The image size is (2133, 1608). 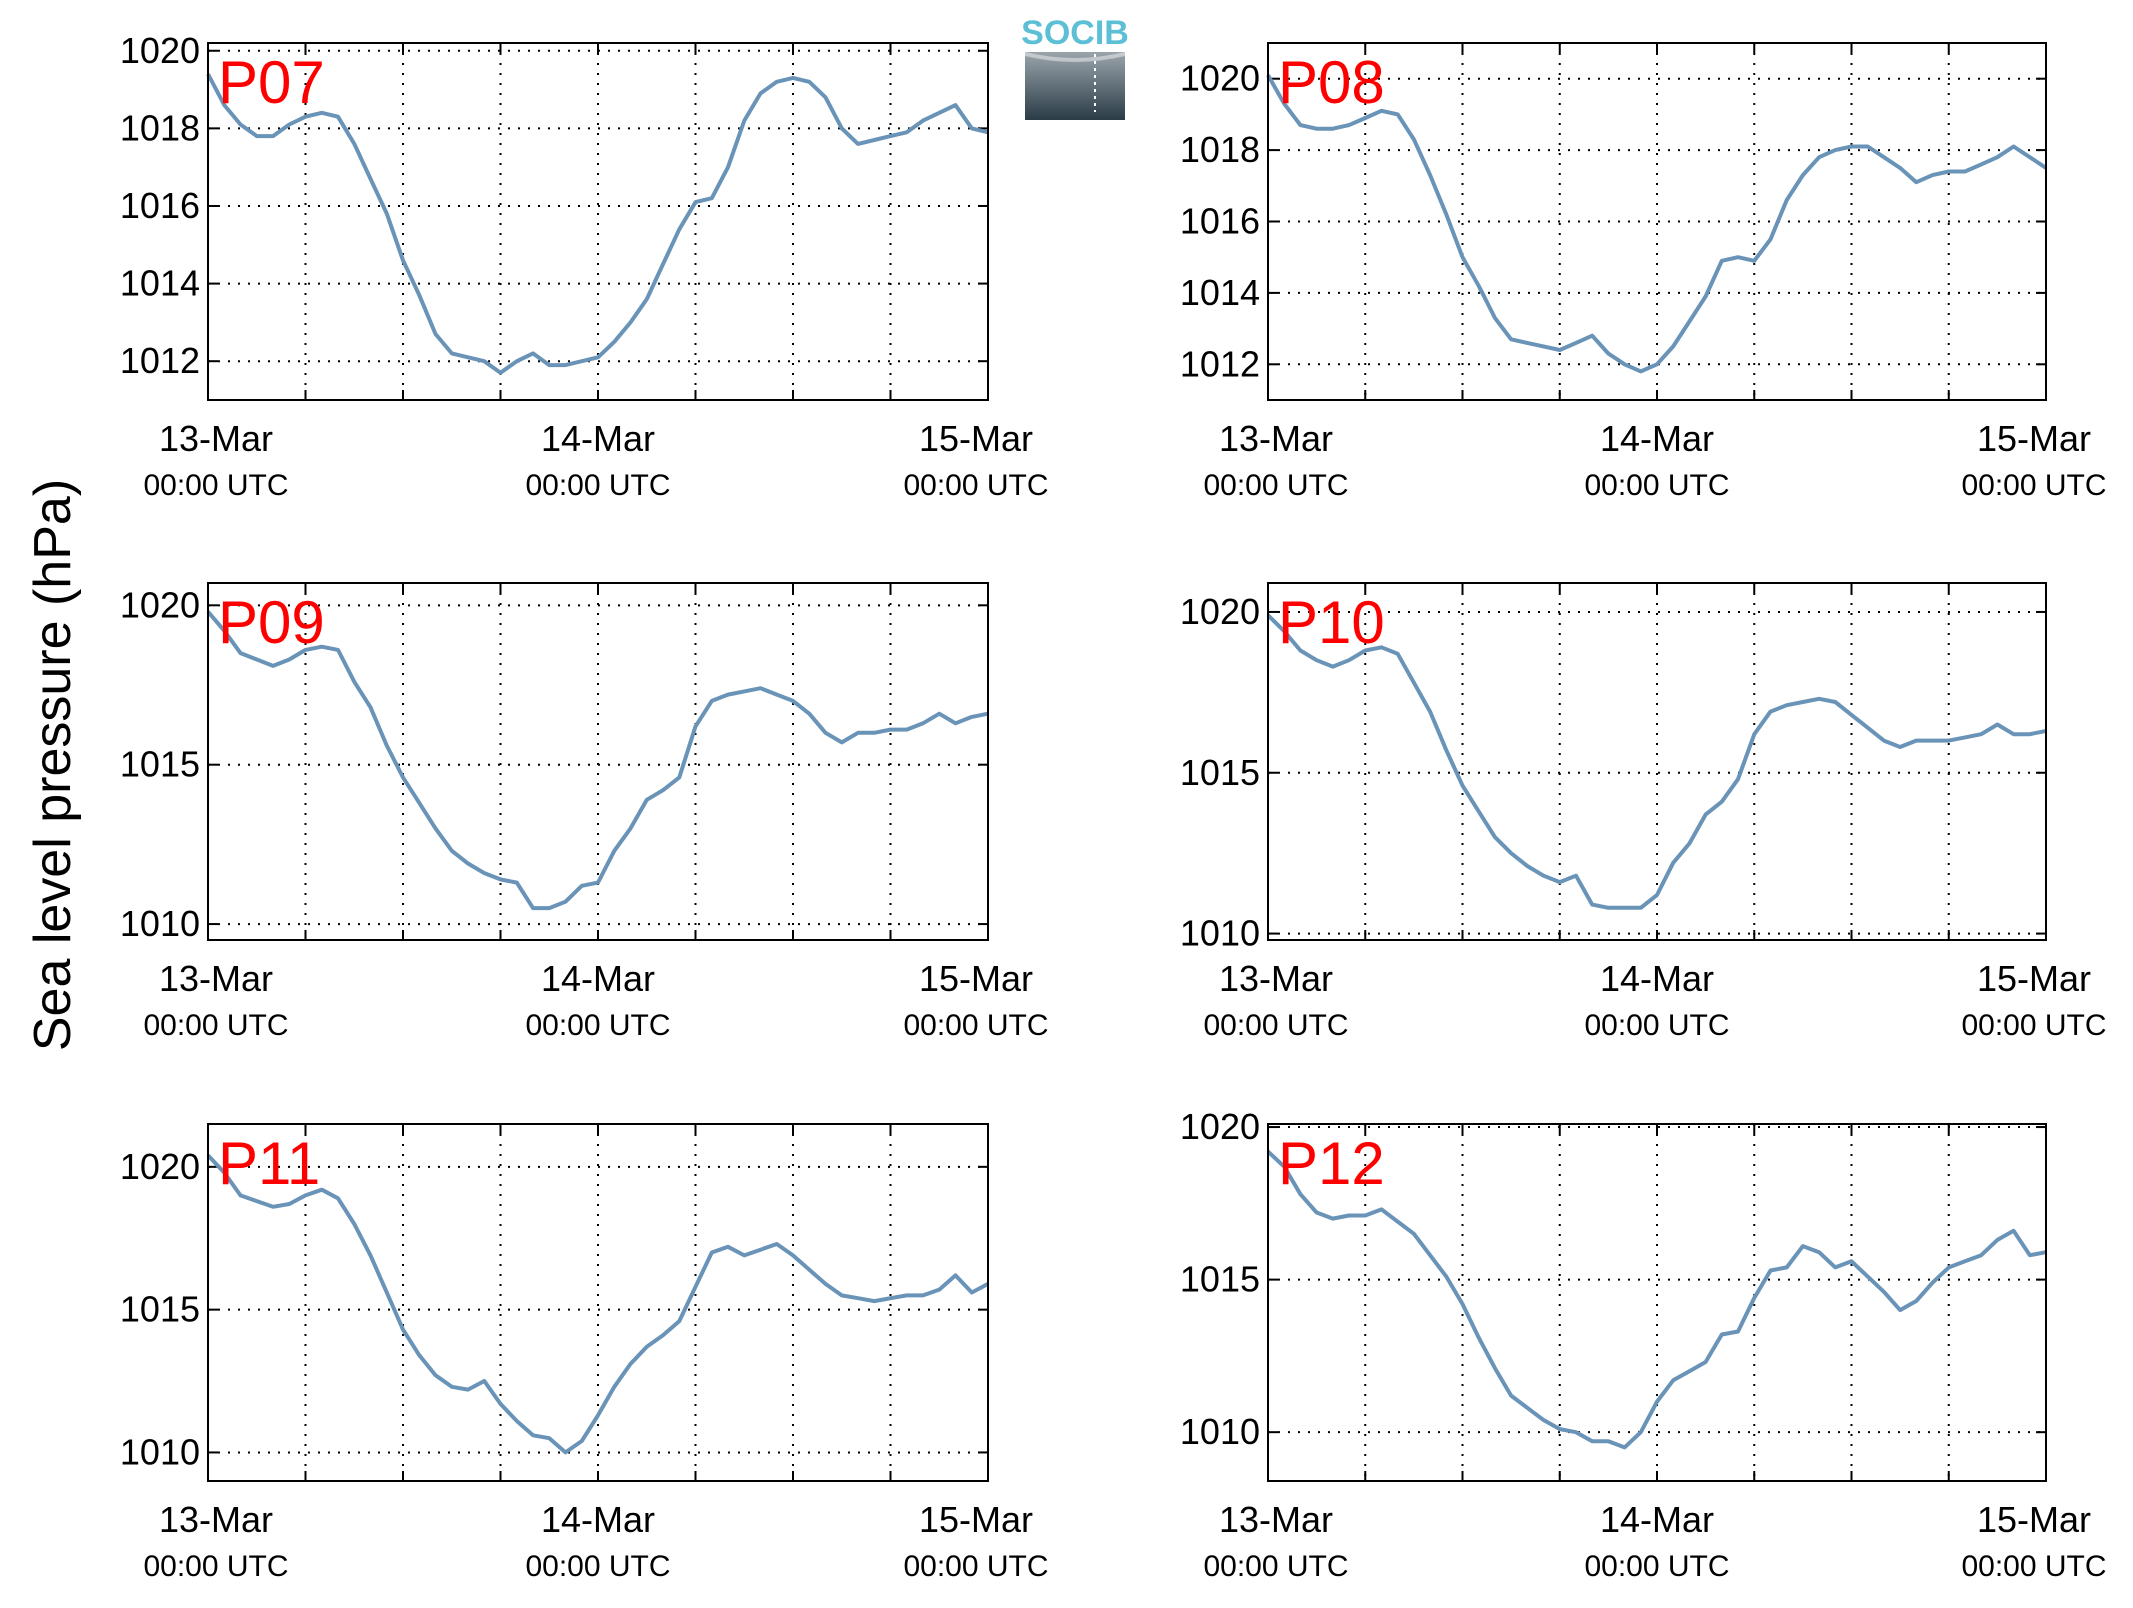 I want to click on series-line, so click(x=597, y=1304).